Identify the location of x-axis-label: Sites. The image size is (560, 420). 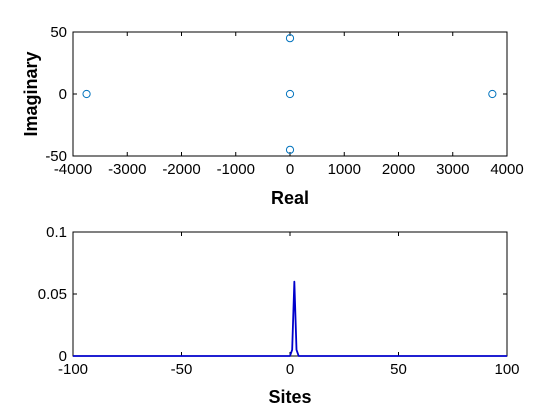
(289, 397).